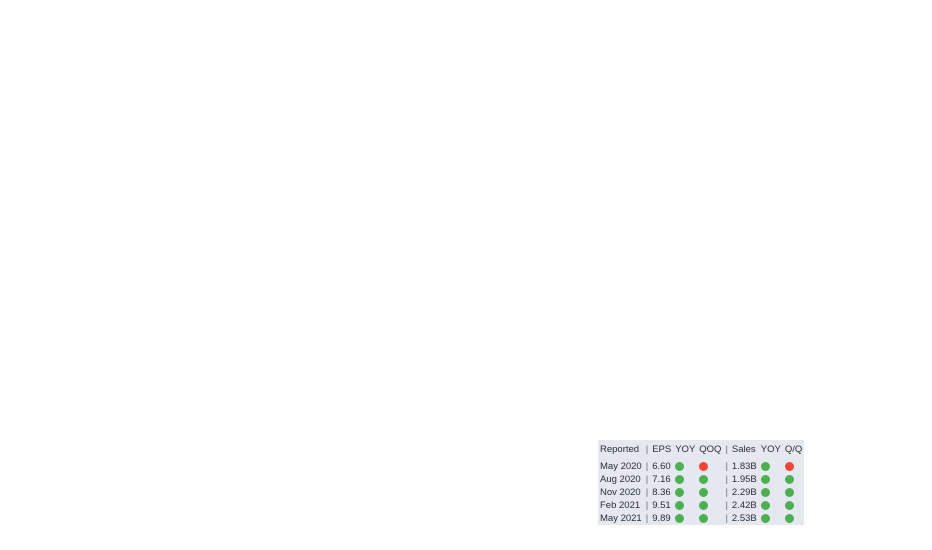 Image resolution: width=932 pixels, height=550 pixels. What do you see at coordinates (621, 466) in the screenshot?
I see `reported-cell: May 2020` at bounding box center [621, 466].